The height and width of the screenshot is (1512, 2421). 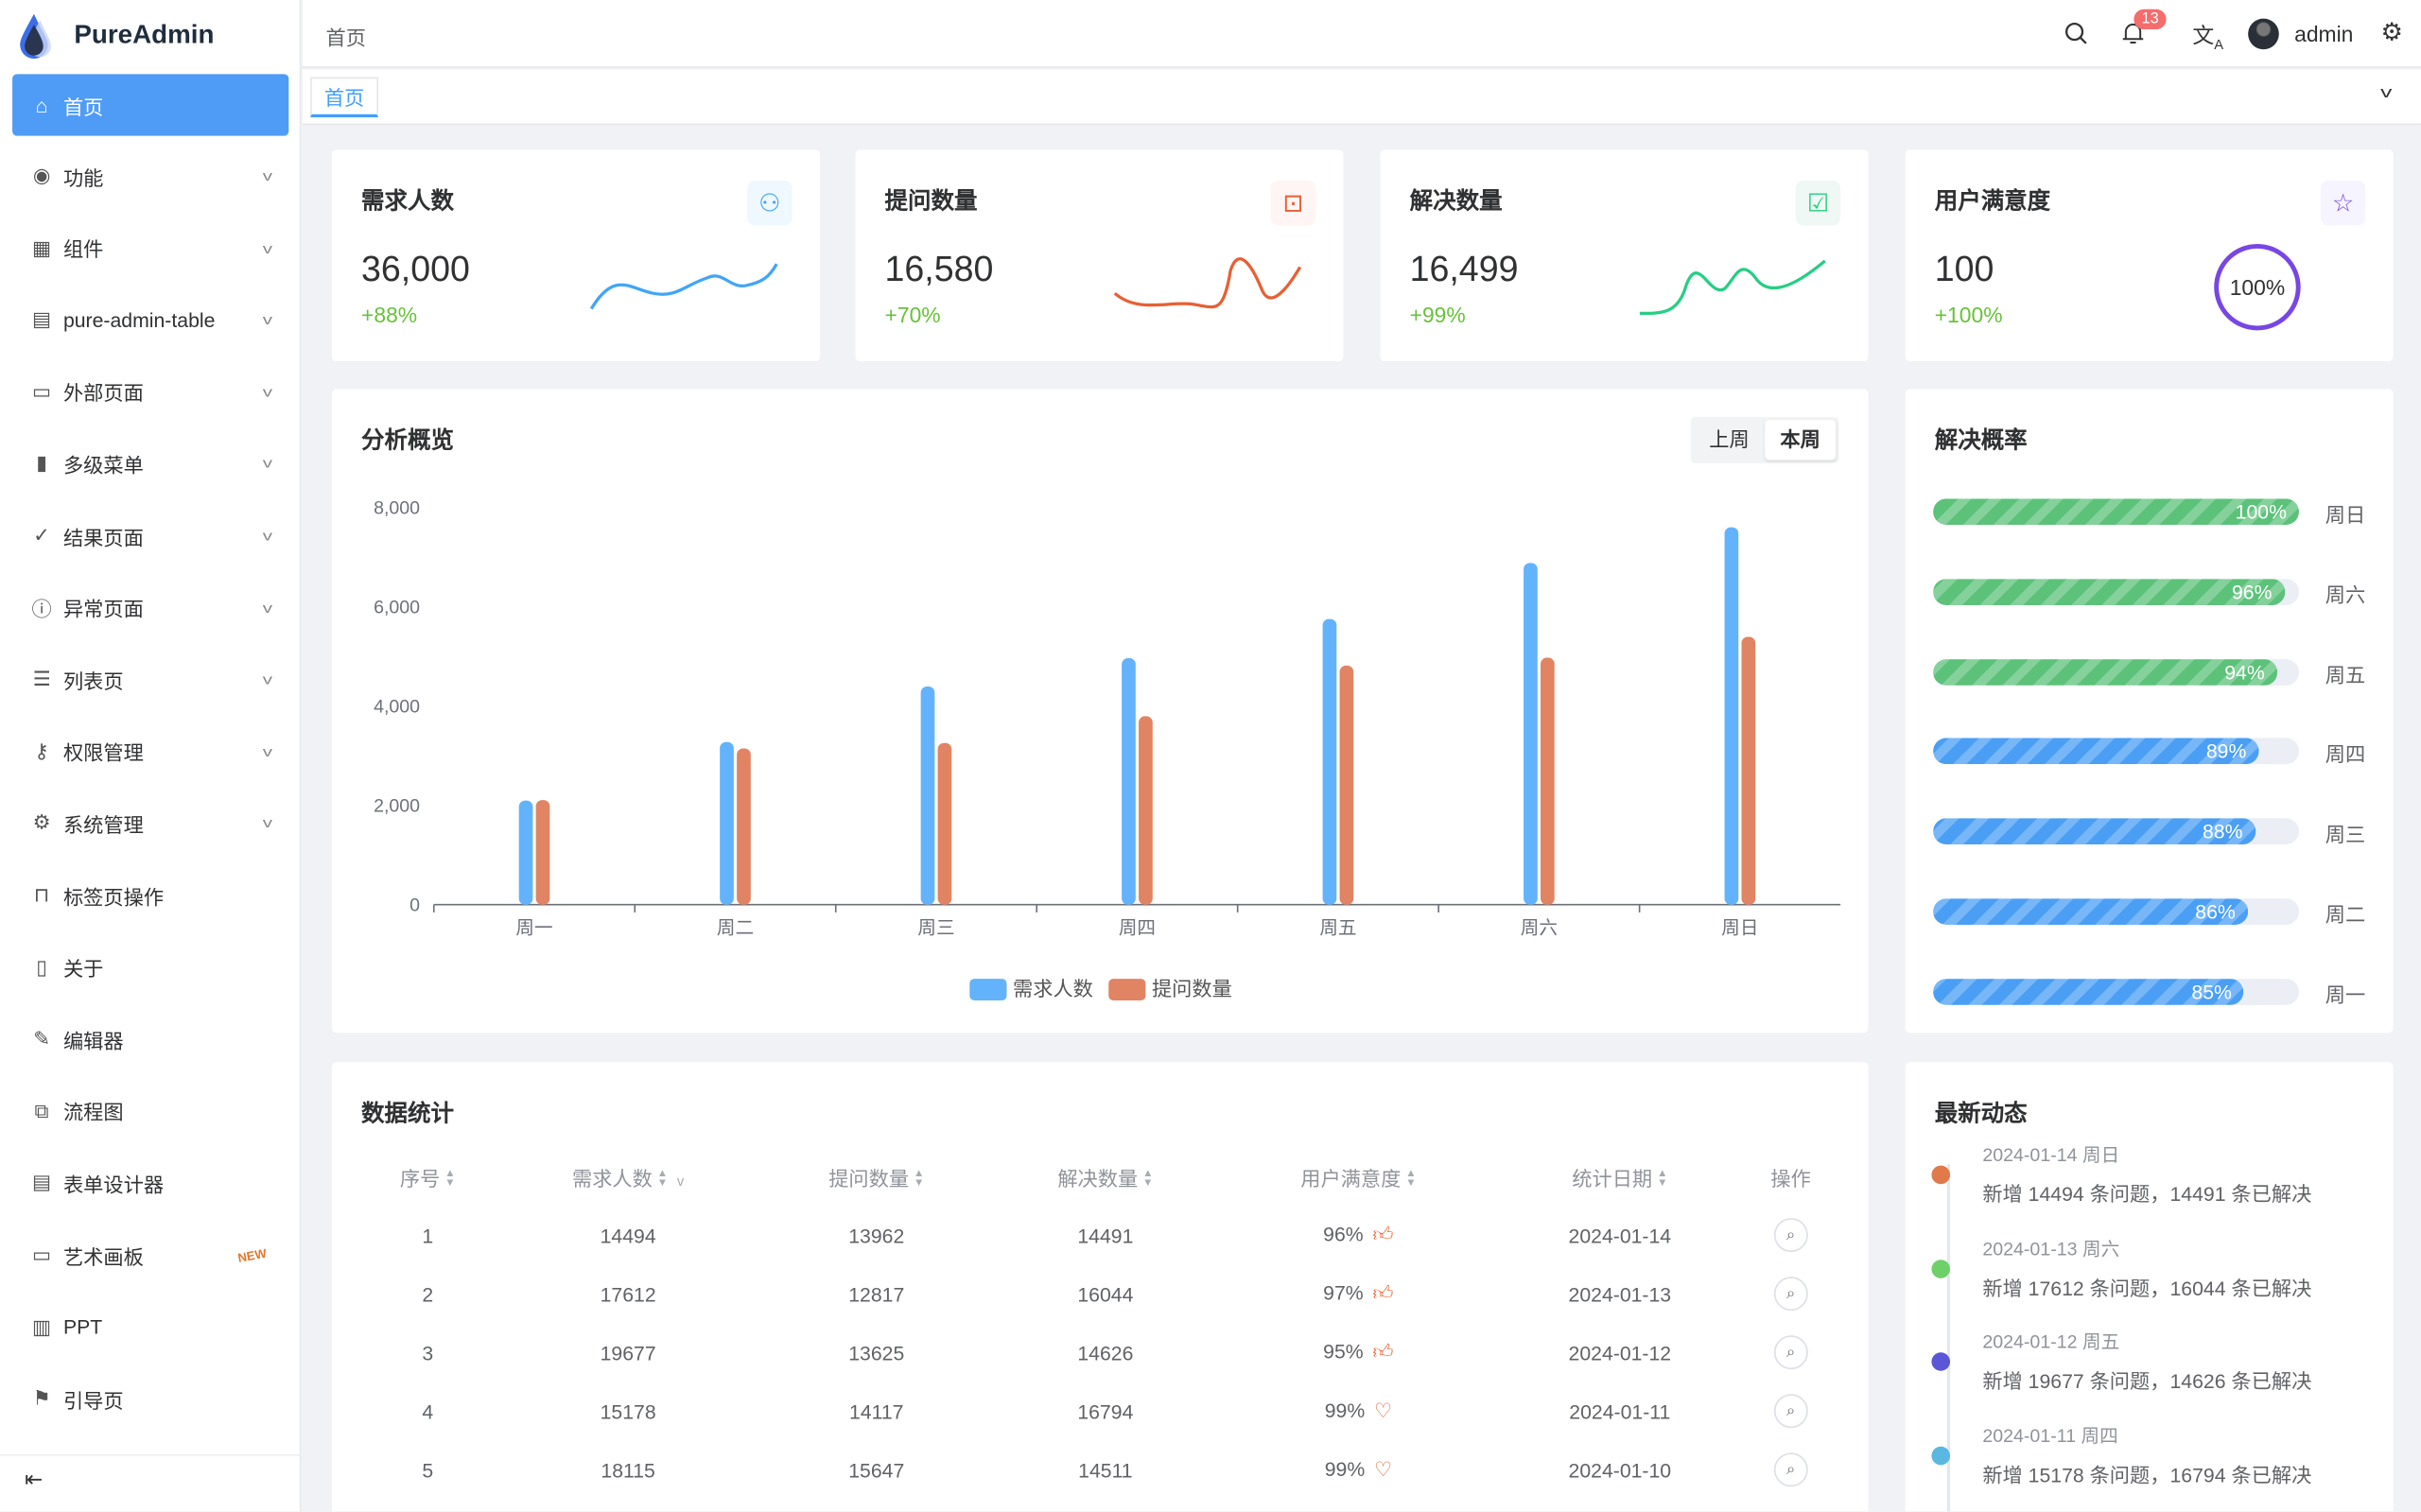 I want to click on table-cell: 14491, so click(x=1105, y=1235).